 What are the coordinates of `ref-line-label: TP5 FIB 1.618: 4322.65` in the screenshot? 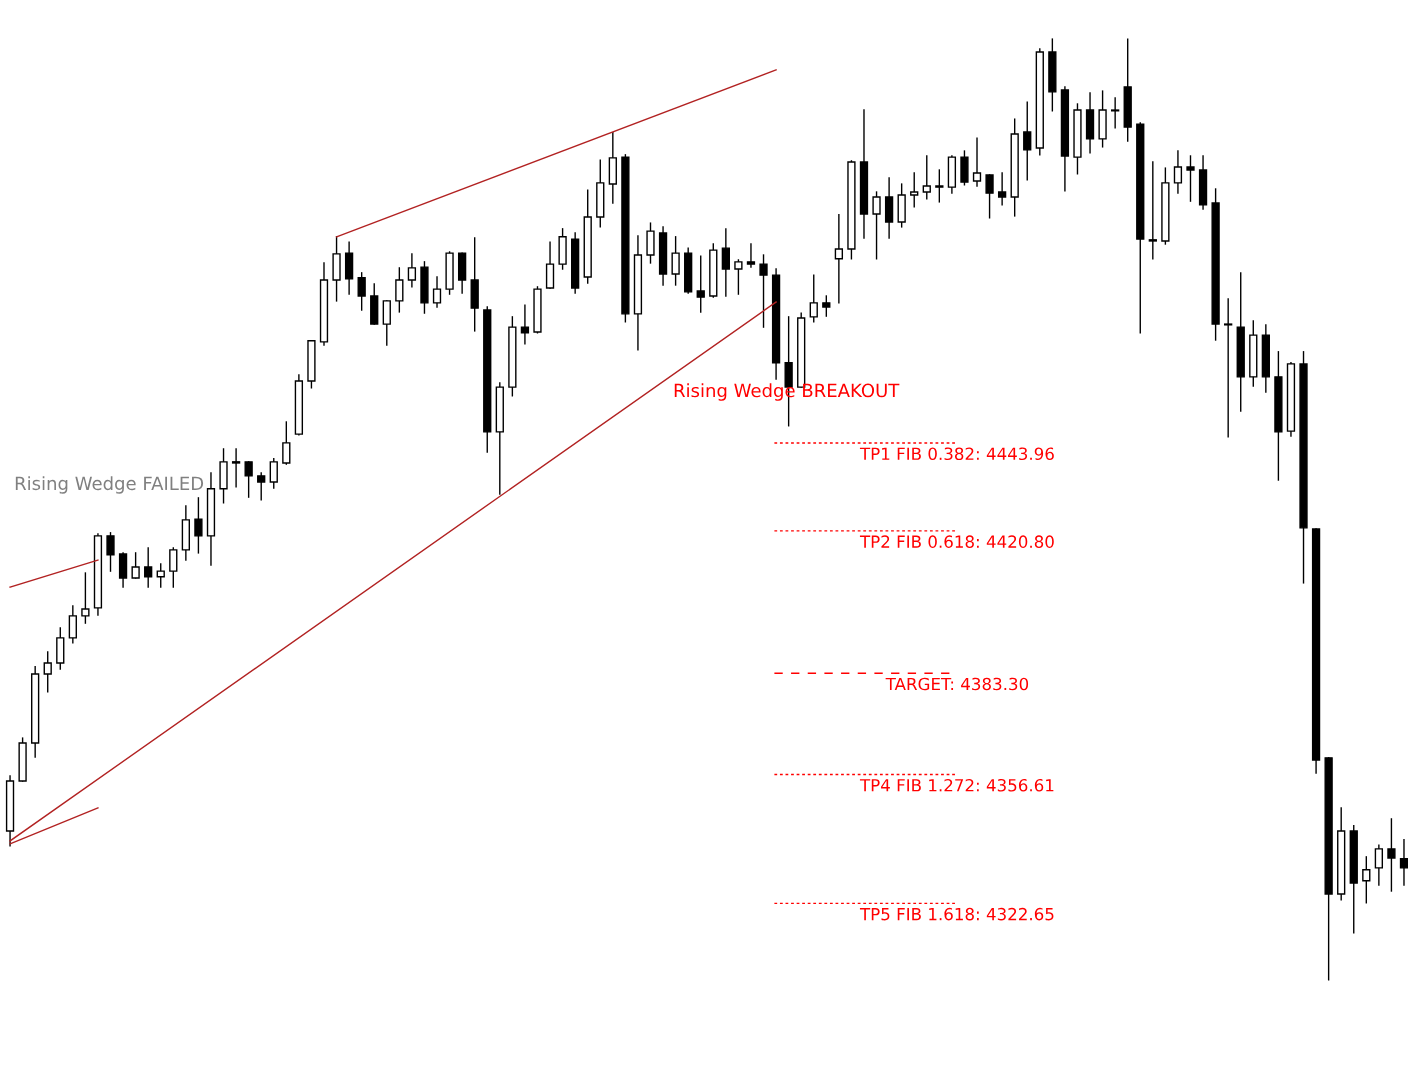 It's located at (956, 914).